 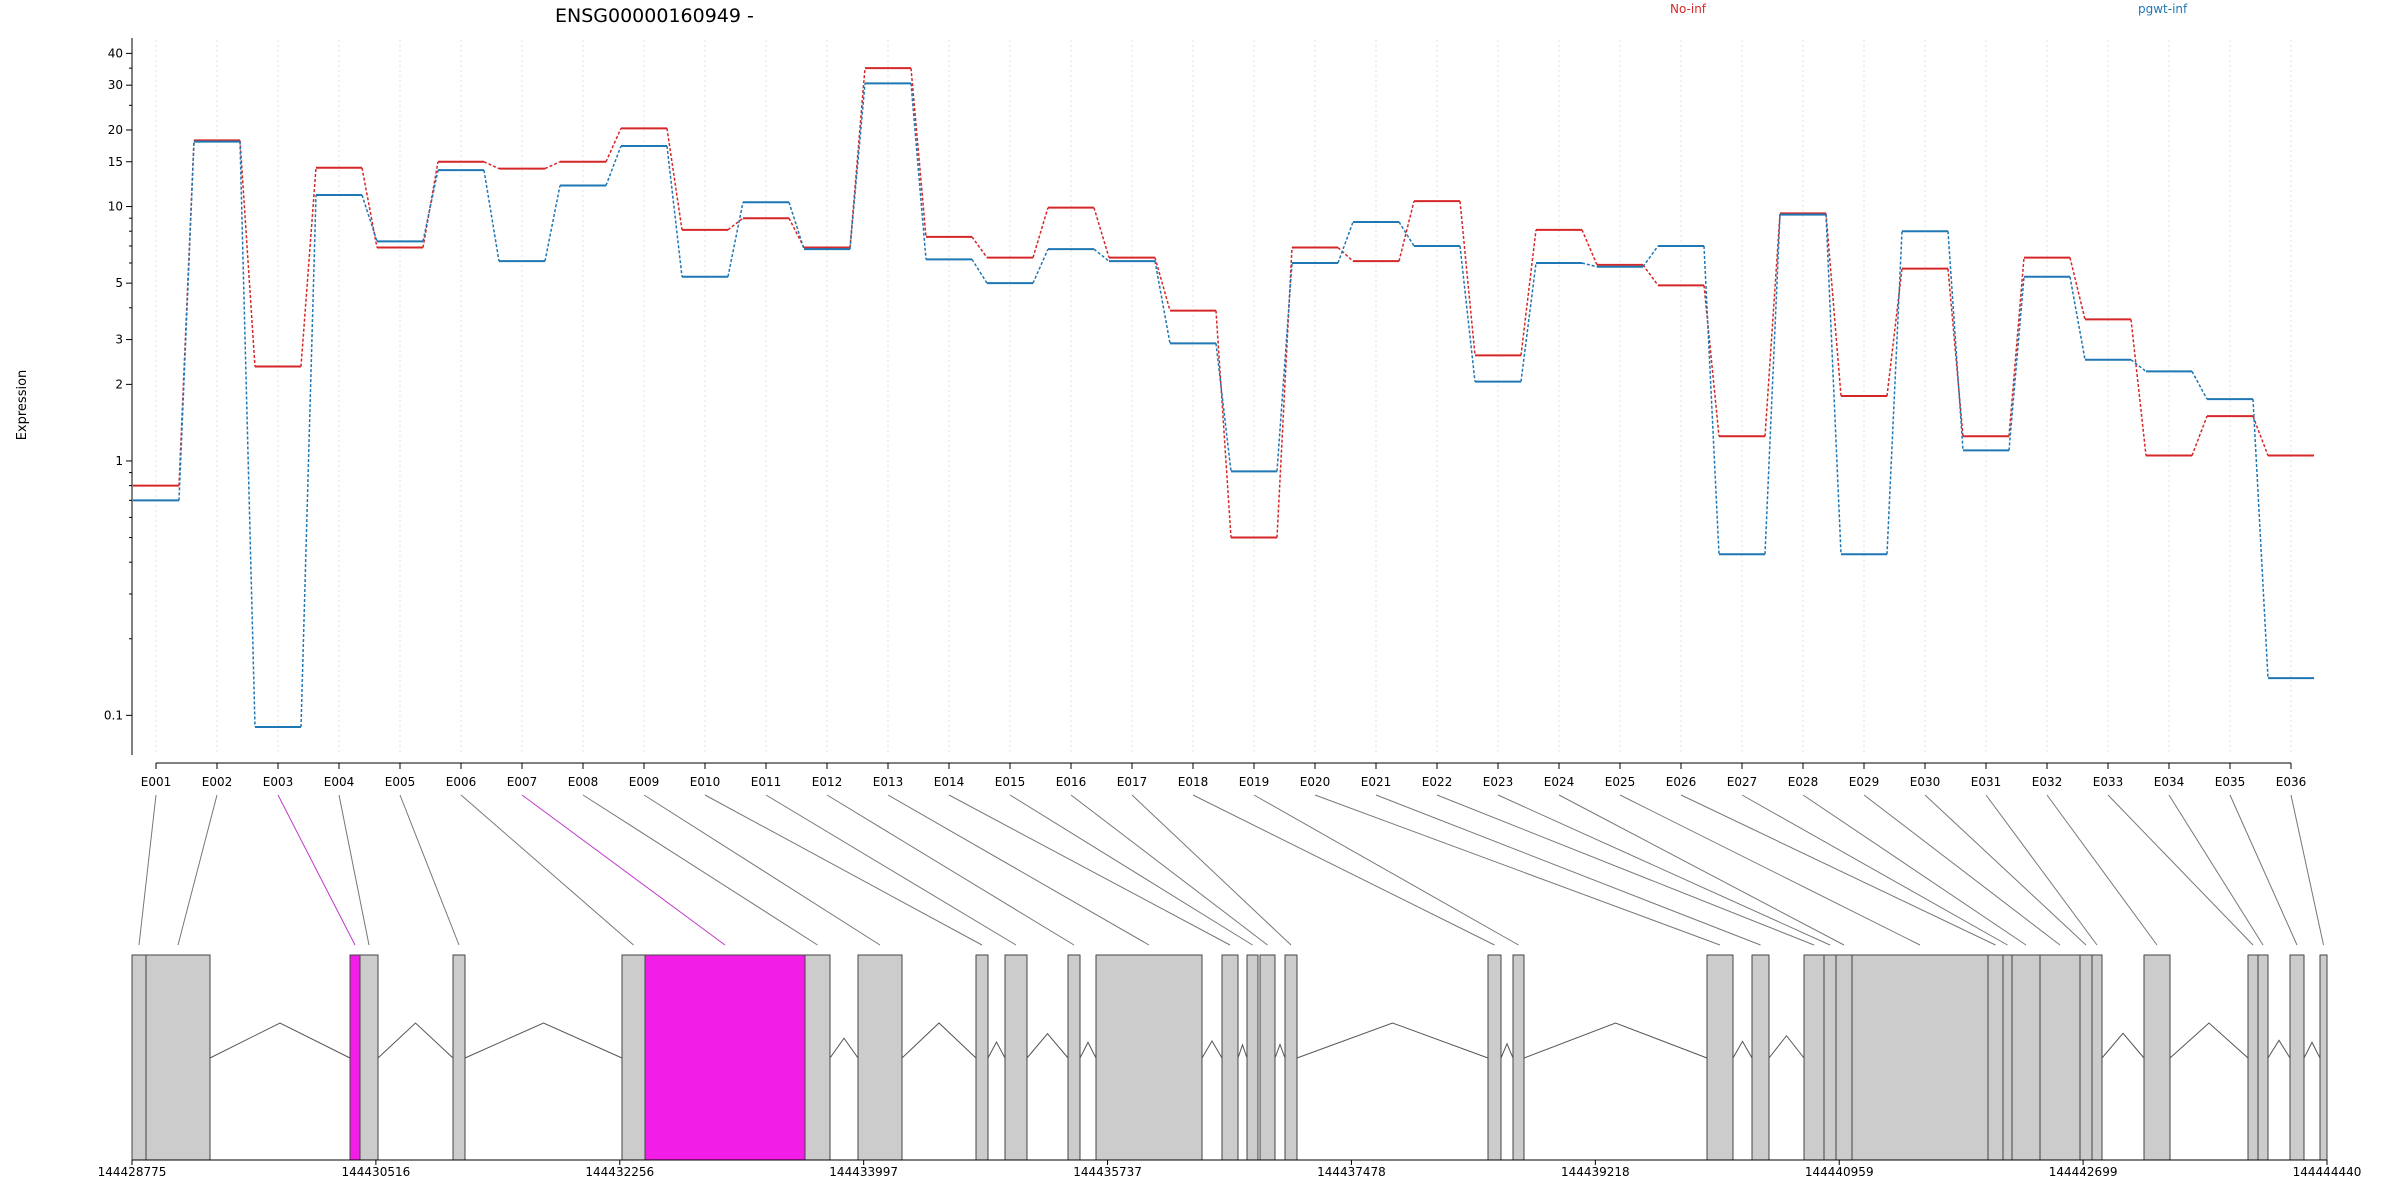 I want to click on exon-label-e014: E014, so click(x=949, y=782).